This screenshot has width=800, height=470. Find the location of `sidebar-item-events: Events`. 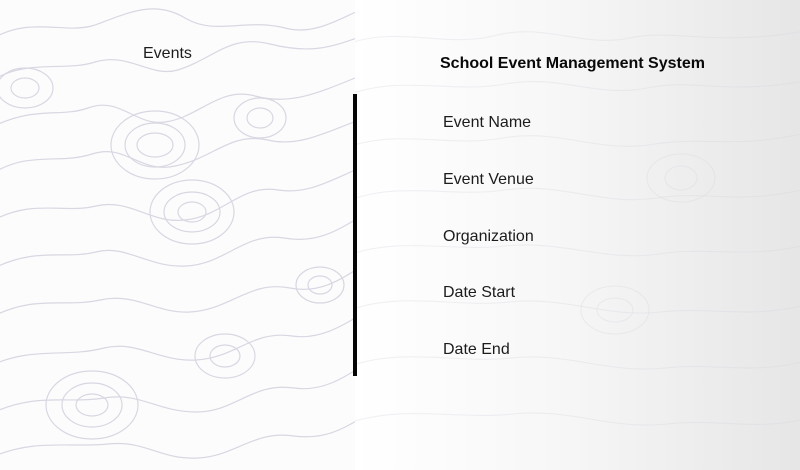

sidebar-item-events: Events is located at coordinates (167, 53).